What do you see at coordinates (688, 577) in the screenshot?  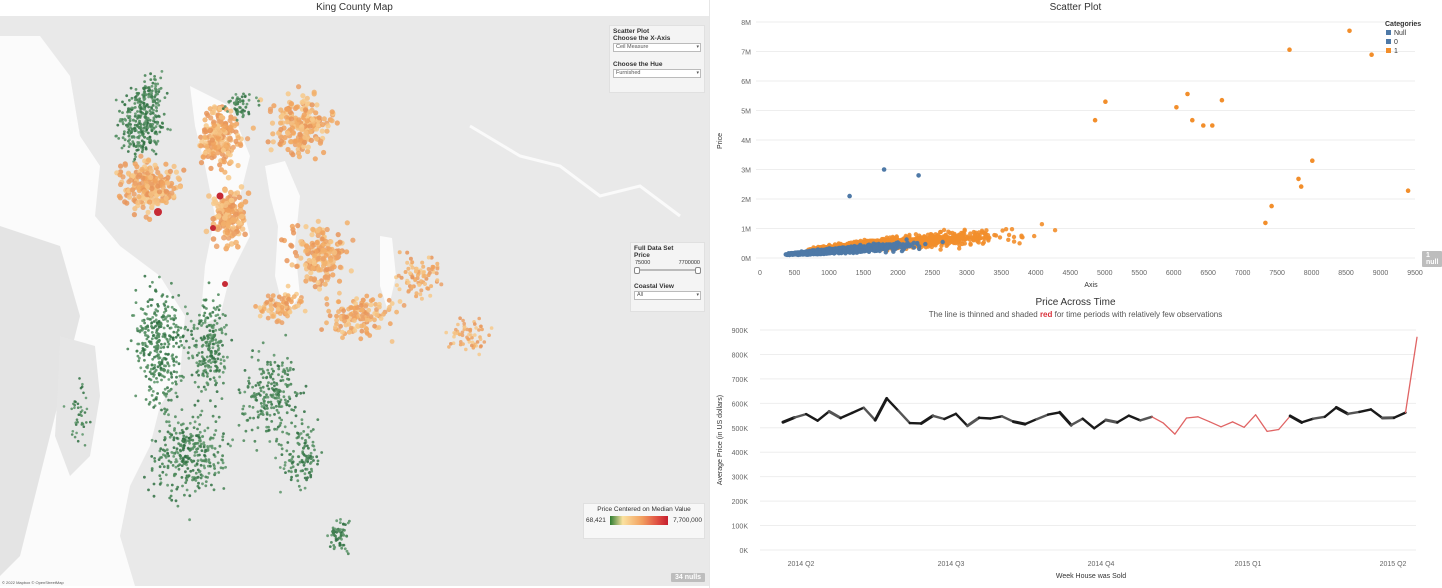 I see `map-nulls-badge: 34 nulls` at bounding box center [688, 577].